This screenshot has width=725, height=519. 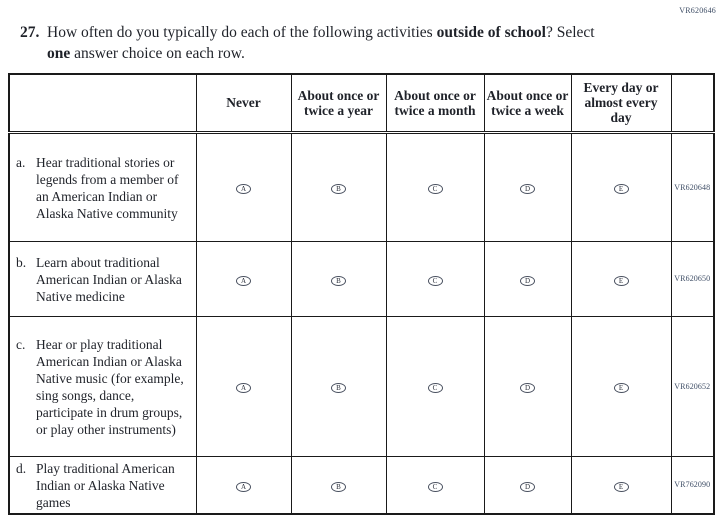 What do you see at coordinates (692, 484) in the screenshot?
I see `row-code: VR762090` at bounding box center [692, 484].